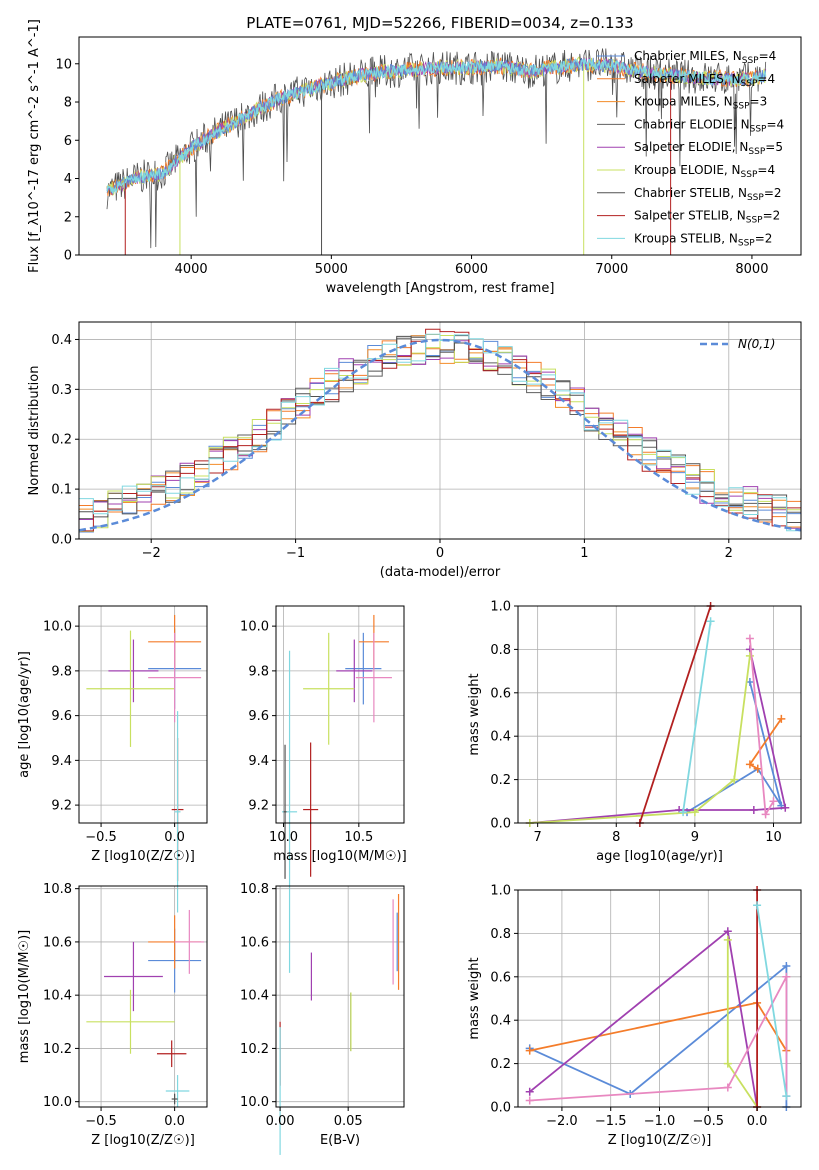  I want to click on x-tick-label: −1, so click(295, 553).